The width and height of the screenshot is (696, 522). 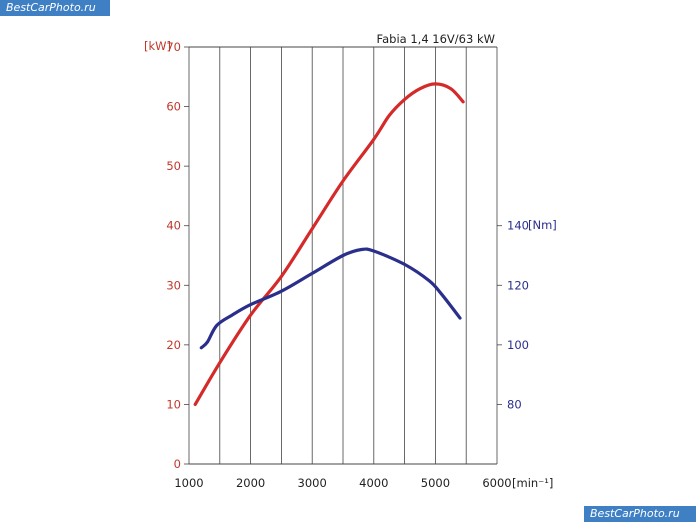 What do you see at coordinates (514, 404) in the screenshot?
I see `y-right-tick-label: 80` at bounding box center [514, 404].